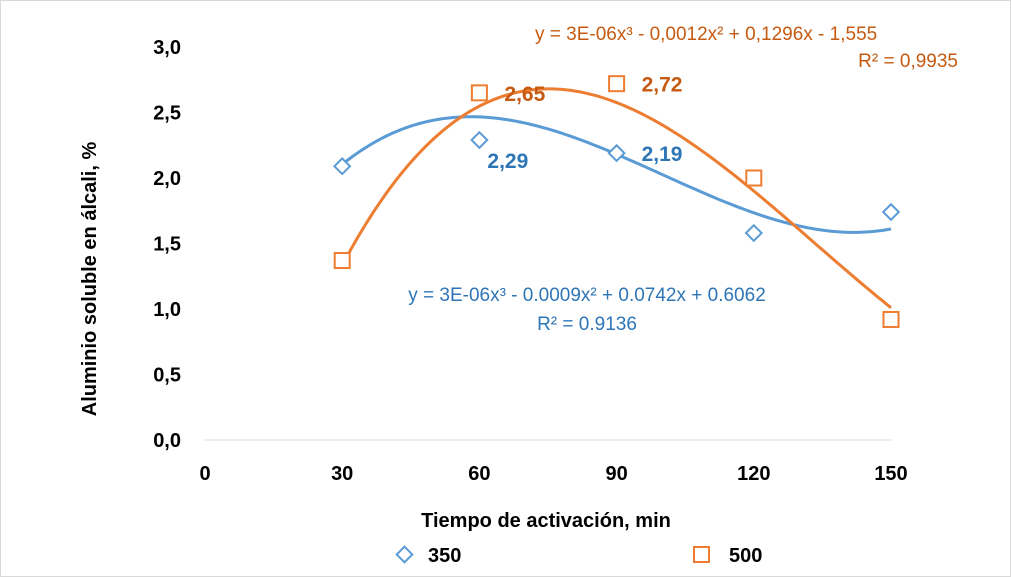 The image size is (1011, 577). Describe the element at coordinates (167, 179) in the screenshot. I see `y-tick-label: 2,0` at that location.